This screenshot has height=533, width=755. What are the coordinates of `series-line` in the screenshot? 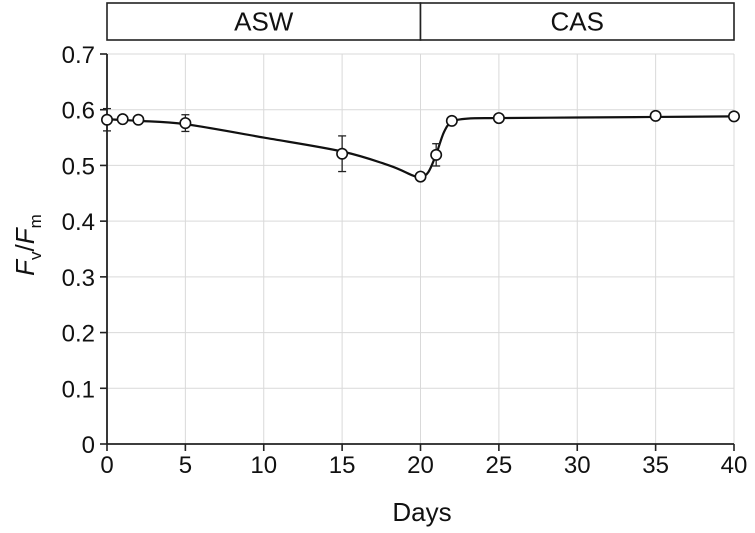 It's located at (420, 147).